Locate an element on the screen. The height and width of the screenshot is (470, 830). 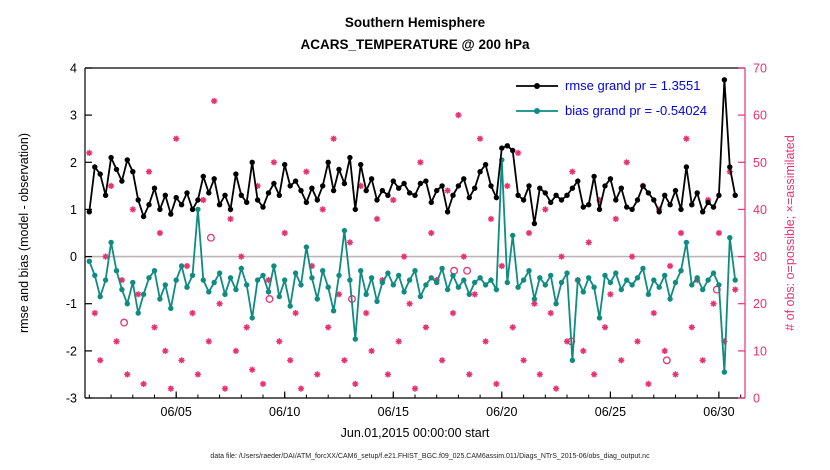
left-y-tick-label: 3 is located at coordinates (73, 116).